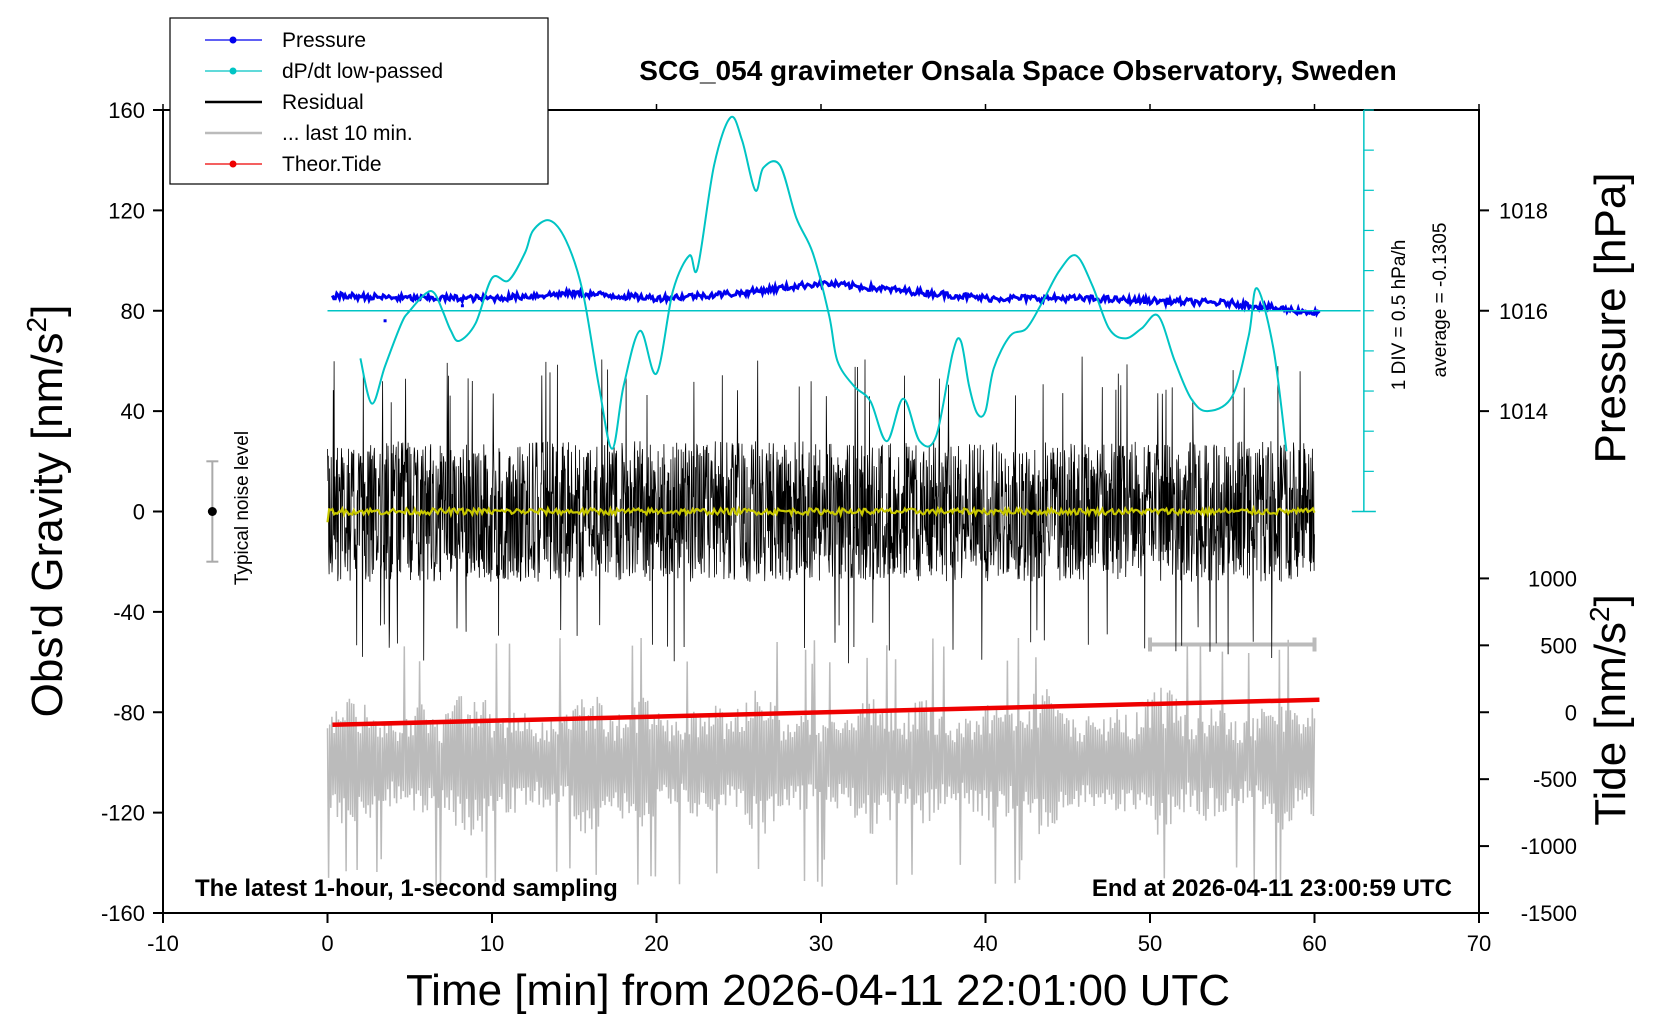 This screenshot has width=1660, height=1020. Describe the element at coordinates (1609, 710) in the screenshot. I see `y-axis-title-tide: Tide [nm/s2]` at that location.